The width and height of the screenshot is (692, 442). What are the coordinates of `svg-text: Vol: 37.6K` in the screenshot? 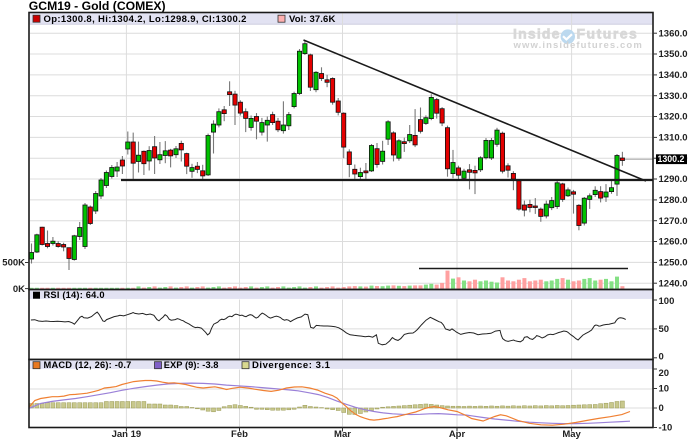 It's located at (312, 19).